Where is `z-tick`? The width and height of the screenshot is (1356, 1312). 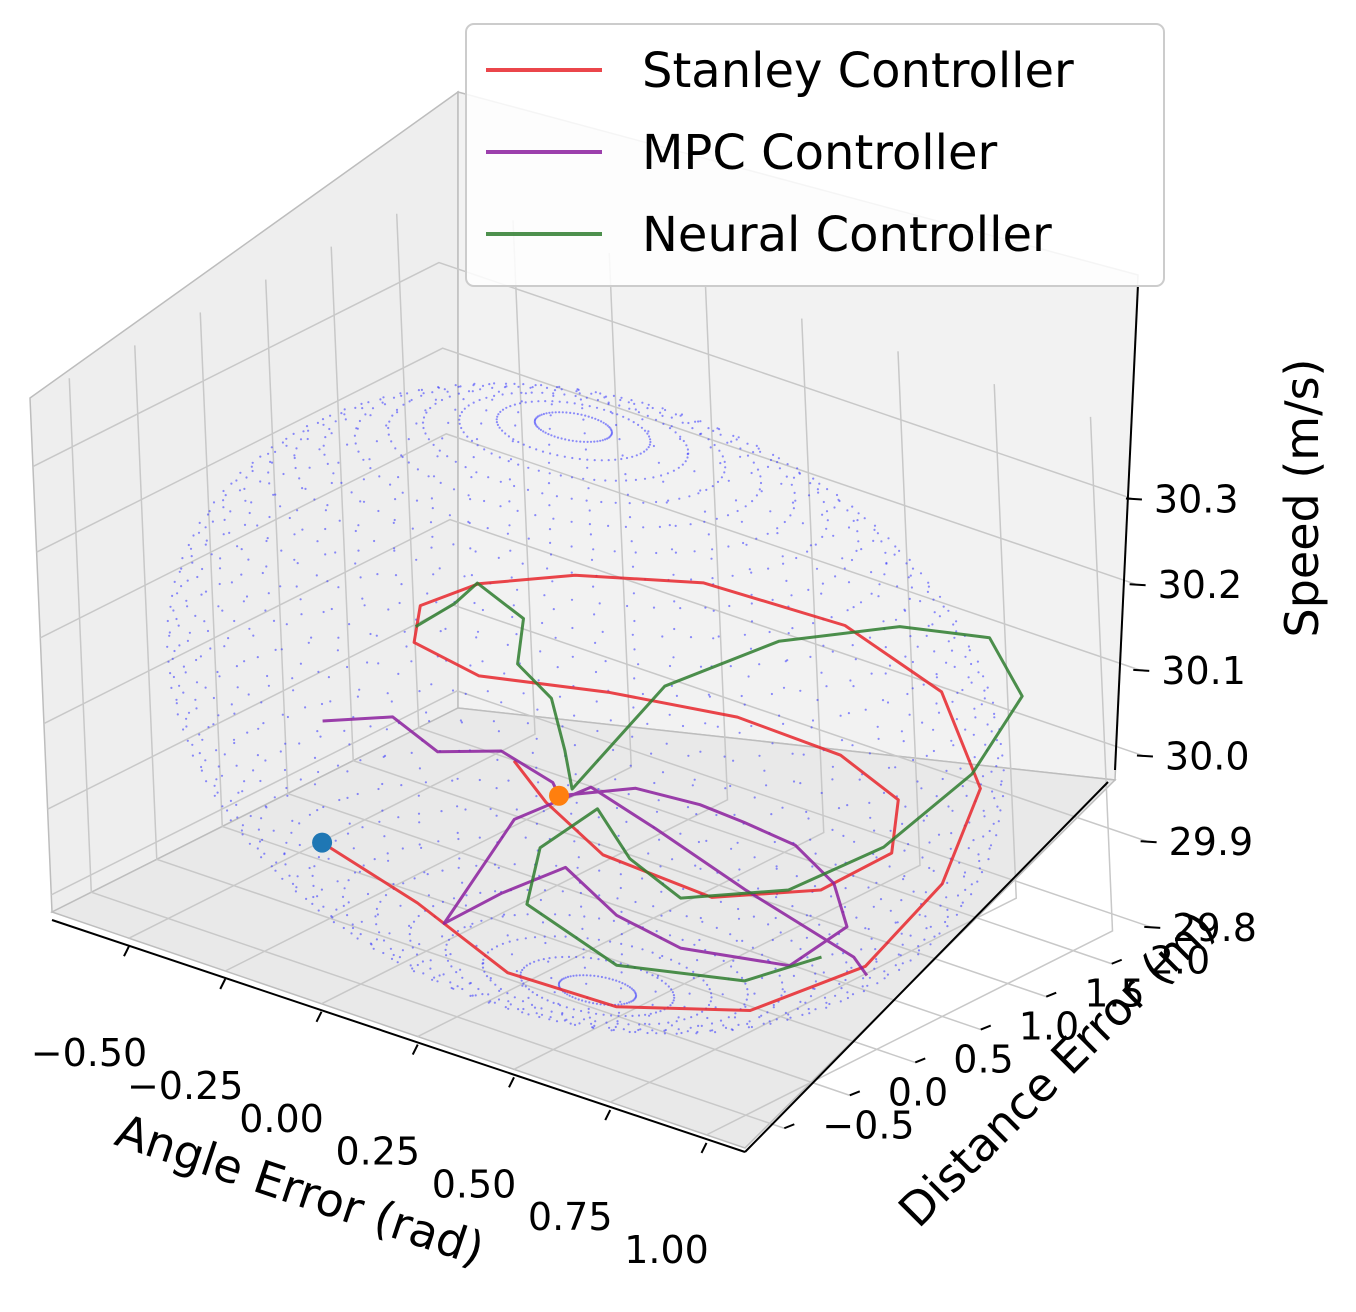
z-tick is located at coordinates (1152, 927).